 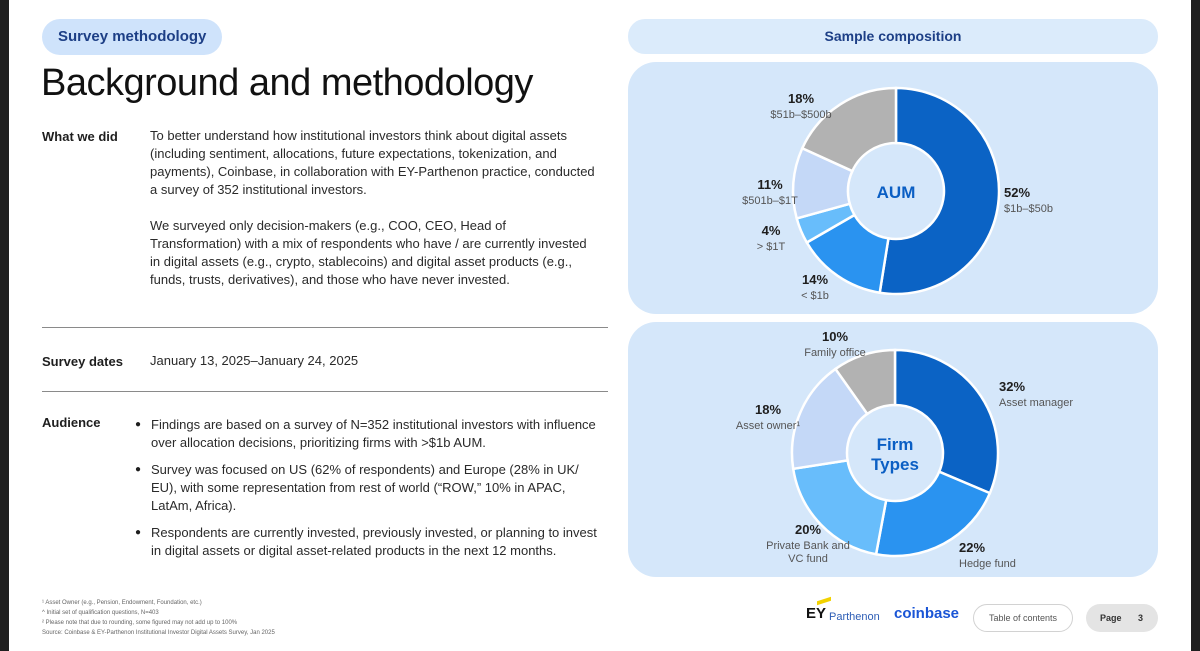 I want to click on ey-logo: EY, so click(x=816, y=613).